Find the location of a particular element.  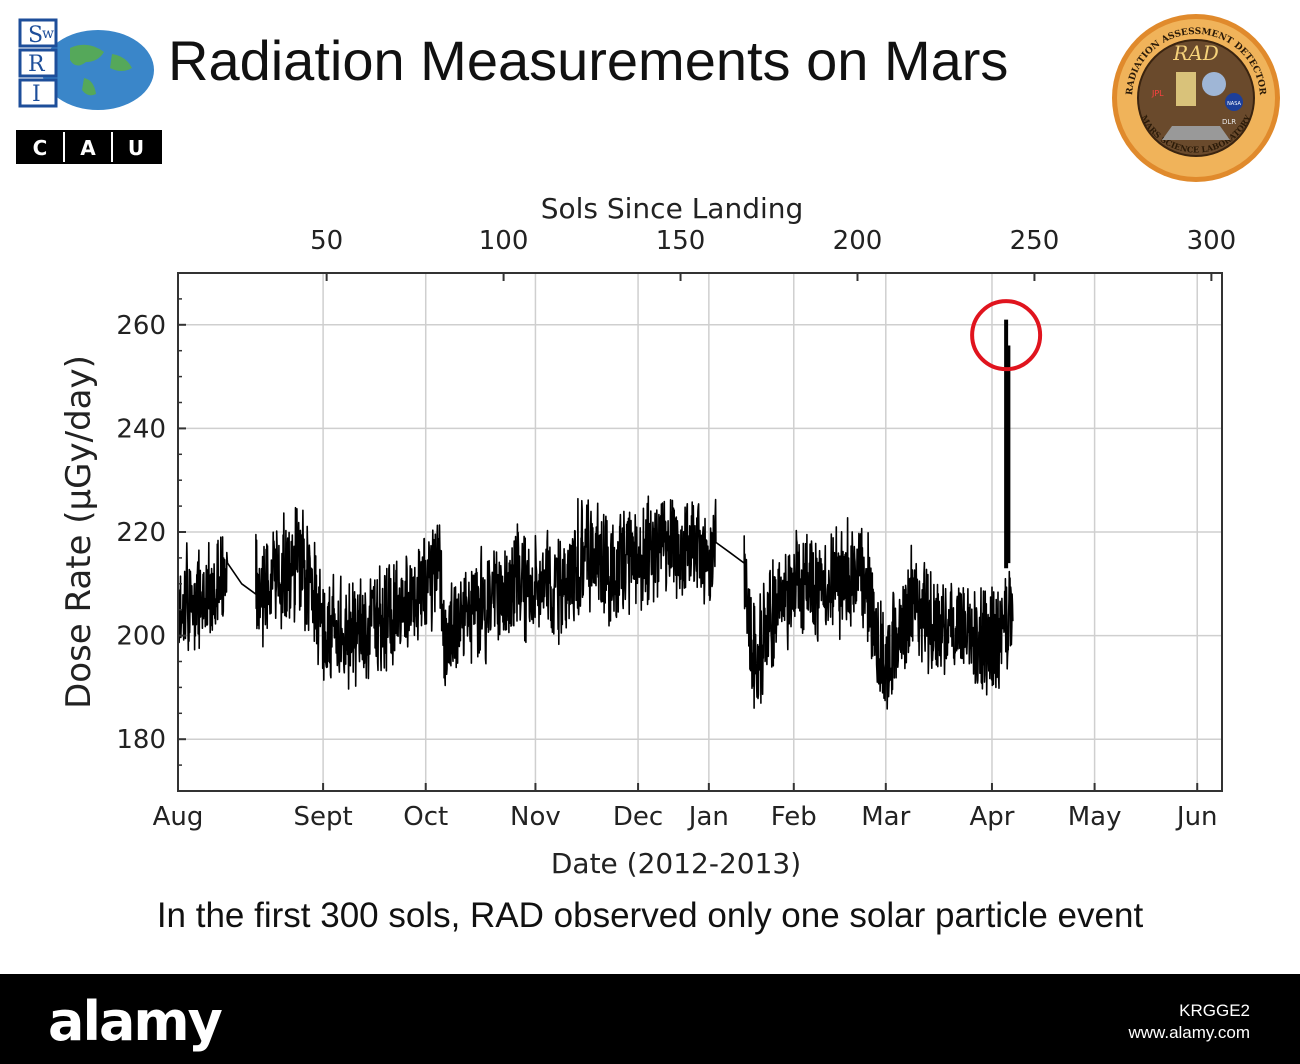

cau-letter: C is located at coordinates (40, 148).